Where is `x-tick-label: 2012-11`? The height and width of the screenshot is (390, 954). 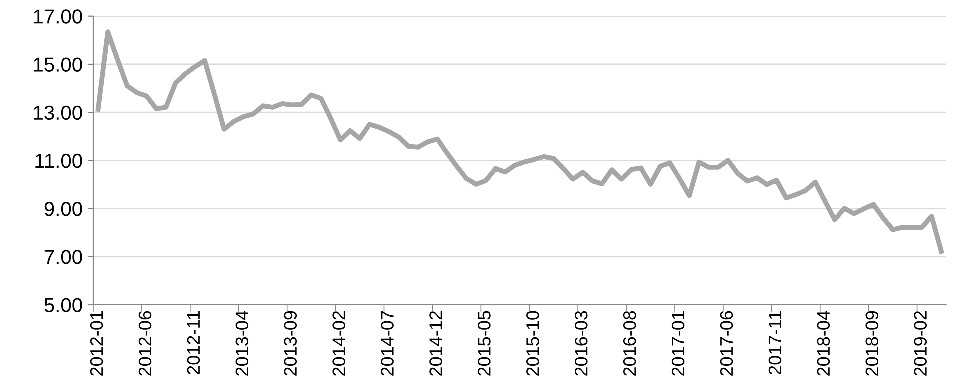
x-tick-label: 2012-11 is located at coordinates (193, 343).